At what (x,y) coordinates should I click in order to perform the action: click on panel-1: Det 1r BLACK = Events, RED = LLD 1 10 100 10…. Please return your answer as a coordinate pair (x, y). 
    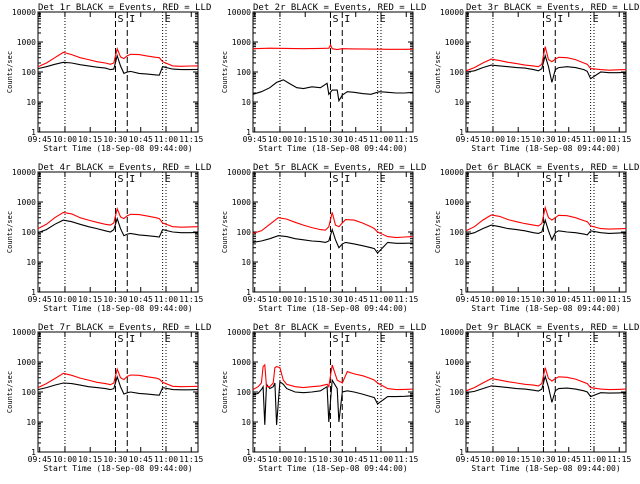
    Looking at the image, I should click on (108, 78).